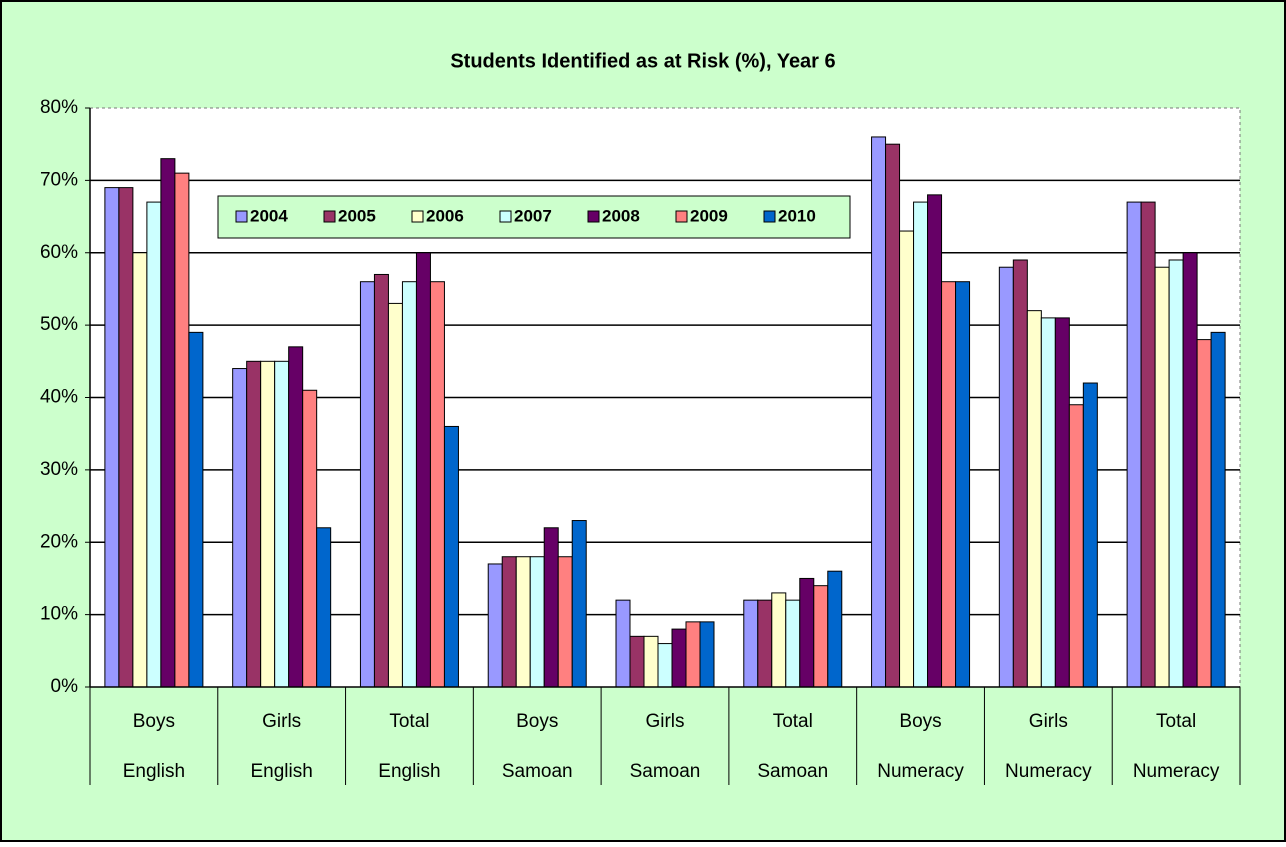 Image resolution: width=1286 pixels, height=847 pixels. I want to click on y-tick-label: 30%, so click(59, 469).